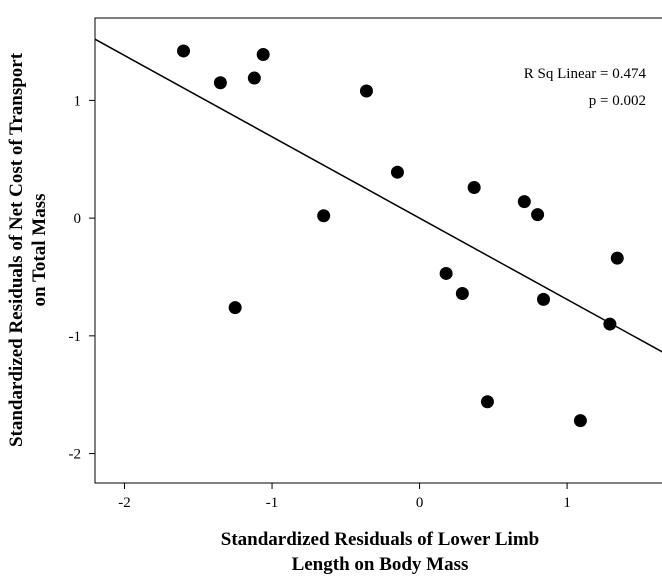  I want to click on x-tick-label: -2, so click(124, 503).